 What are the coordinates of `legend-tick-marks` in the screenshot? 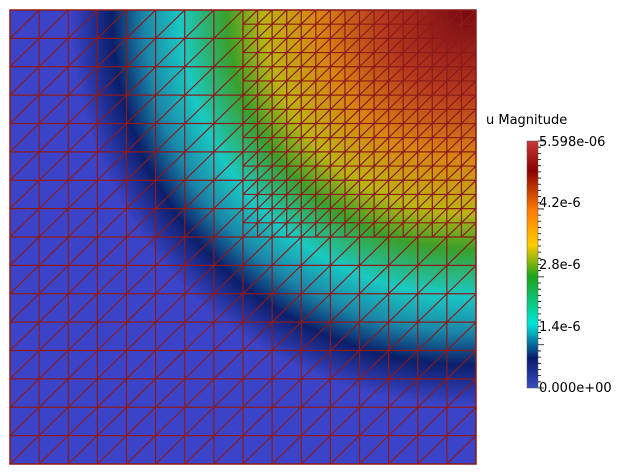 It's located at (541, 264).